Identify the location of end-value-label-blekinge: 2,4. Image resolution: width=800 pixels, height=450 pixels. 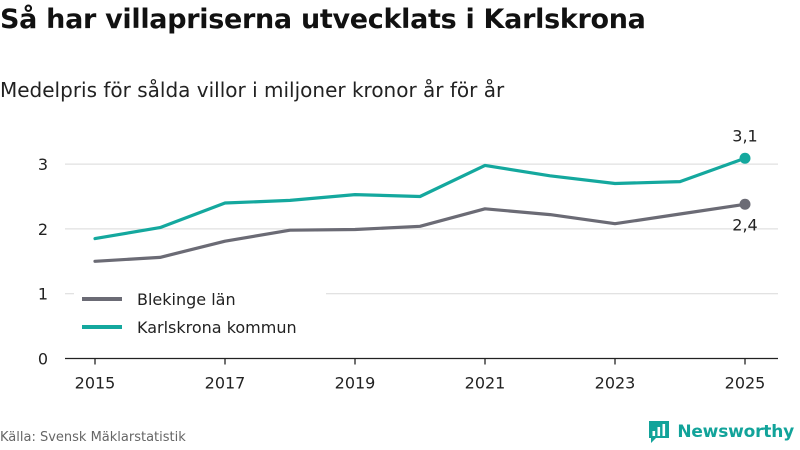
(744, 224).